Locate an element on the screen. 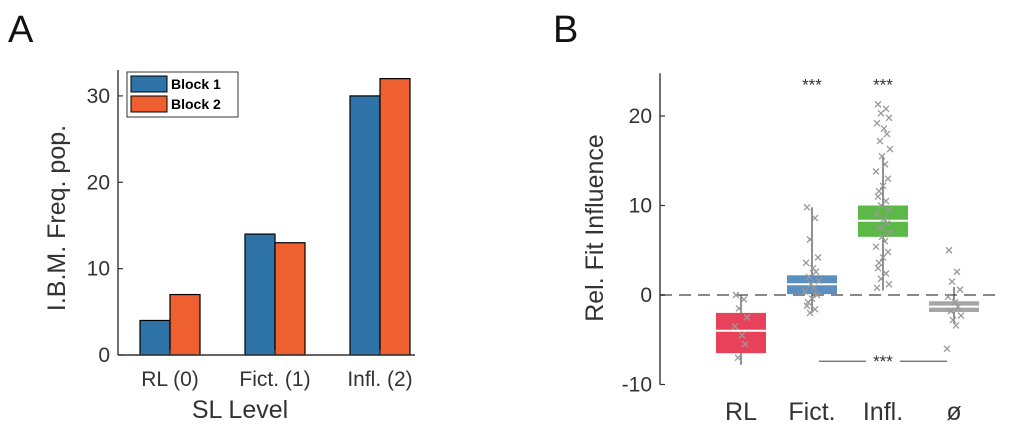  panel-a-y-label: I.B.M. Freq. pop. is located at coordinates (57, 218).